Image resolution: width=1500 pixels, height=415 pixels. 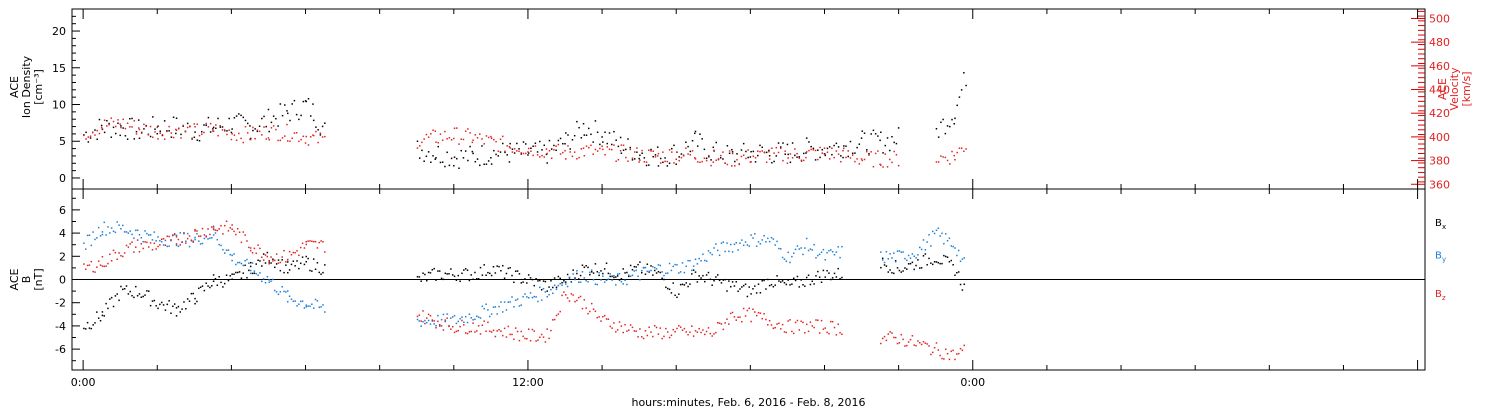 What do you see at coordinates (1438, 256) in the screenshot?
I see `legend-label: B` at bounding box center [1438, 256].